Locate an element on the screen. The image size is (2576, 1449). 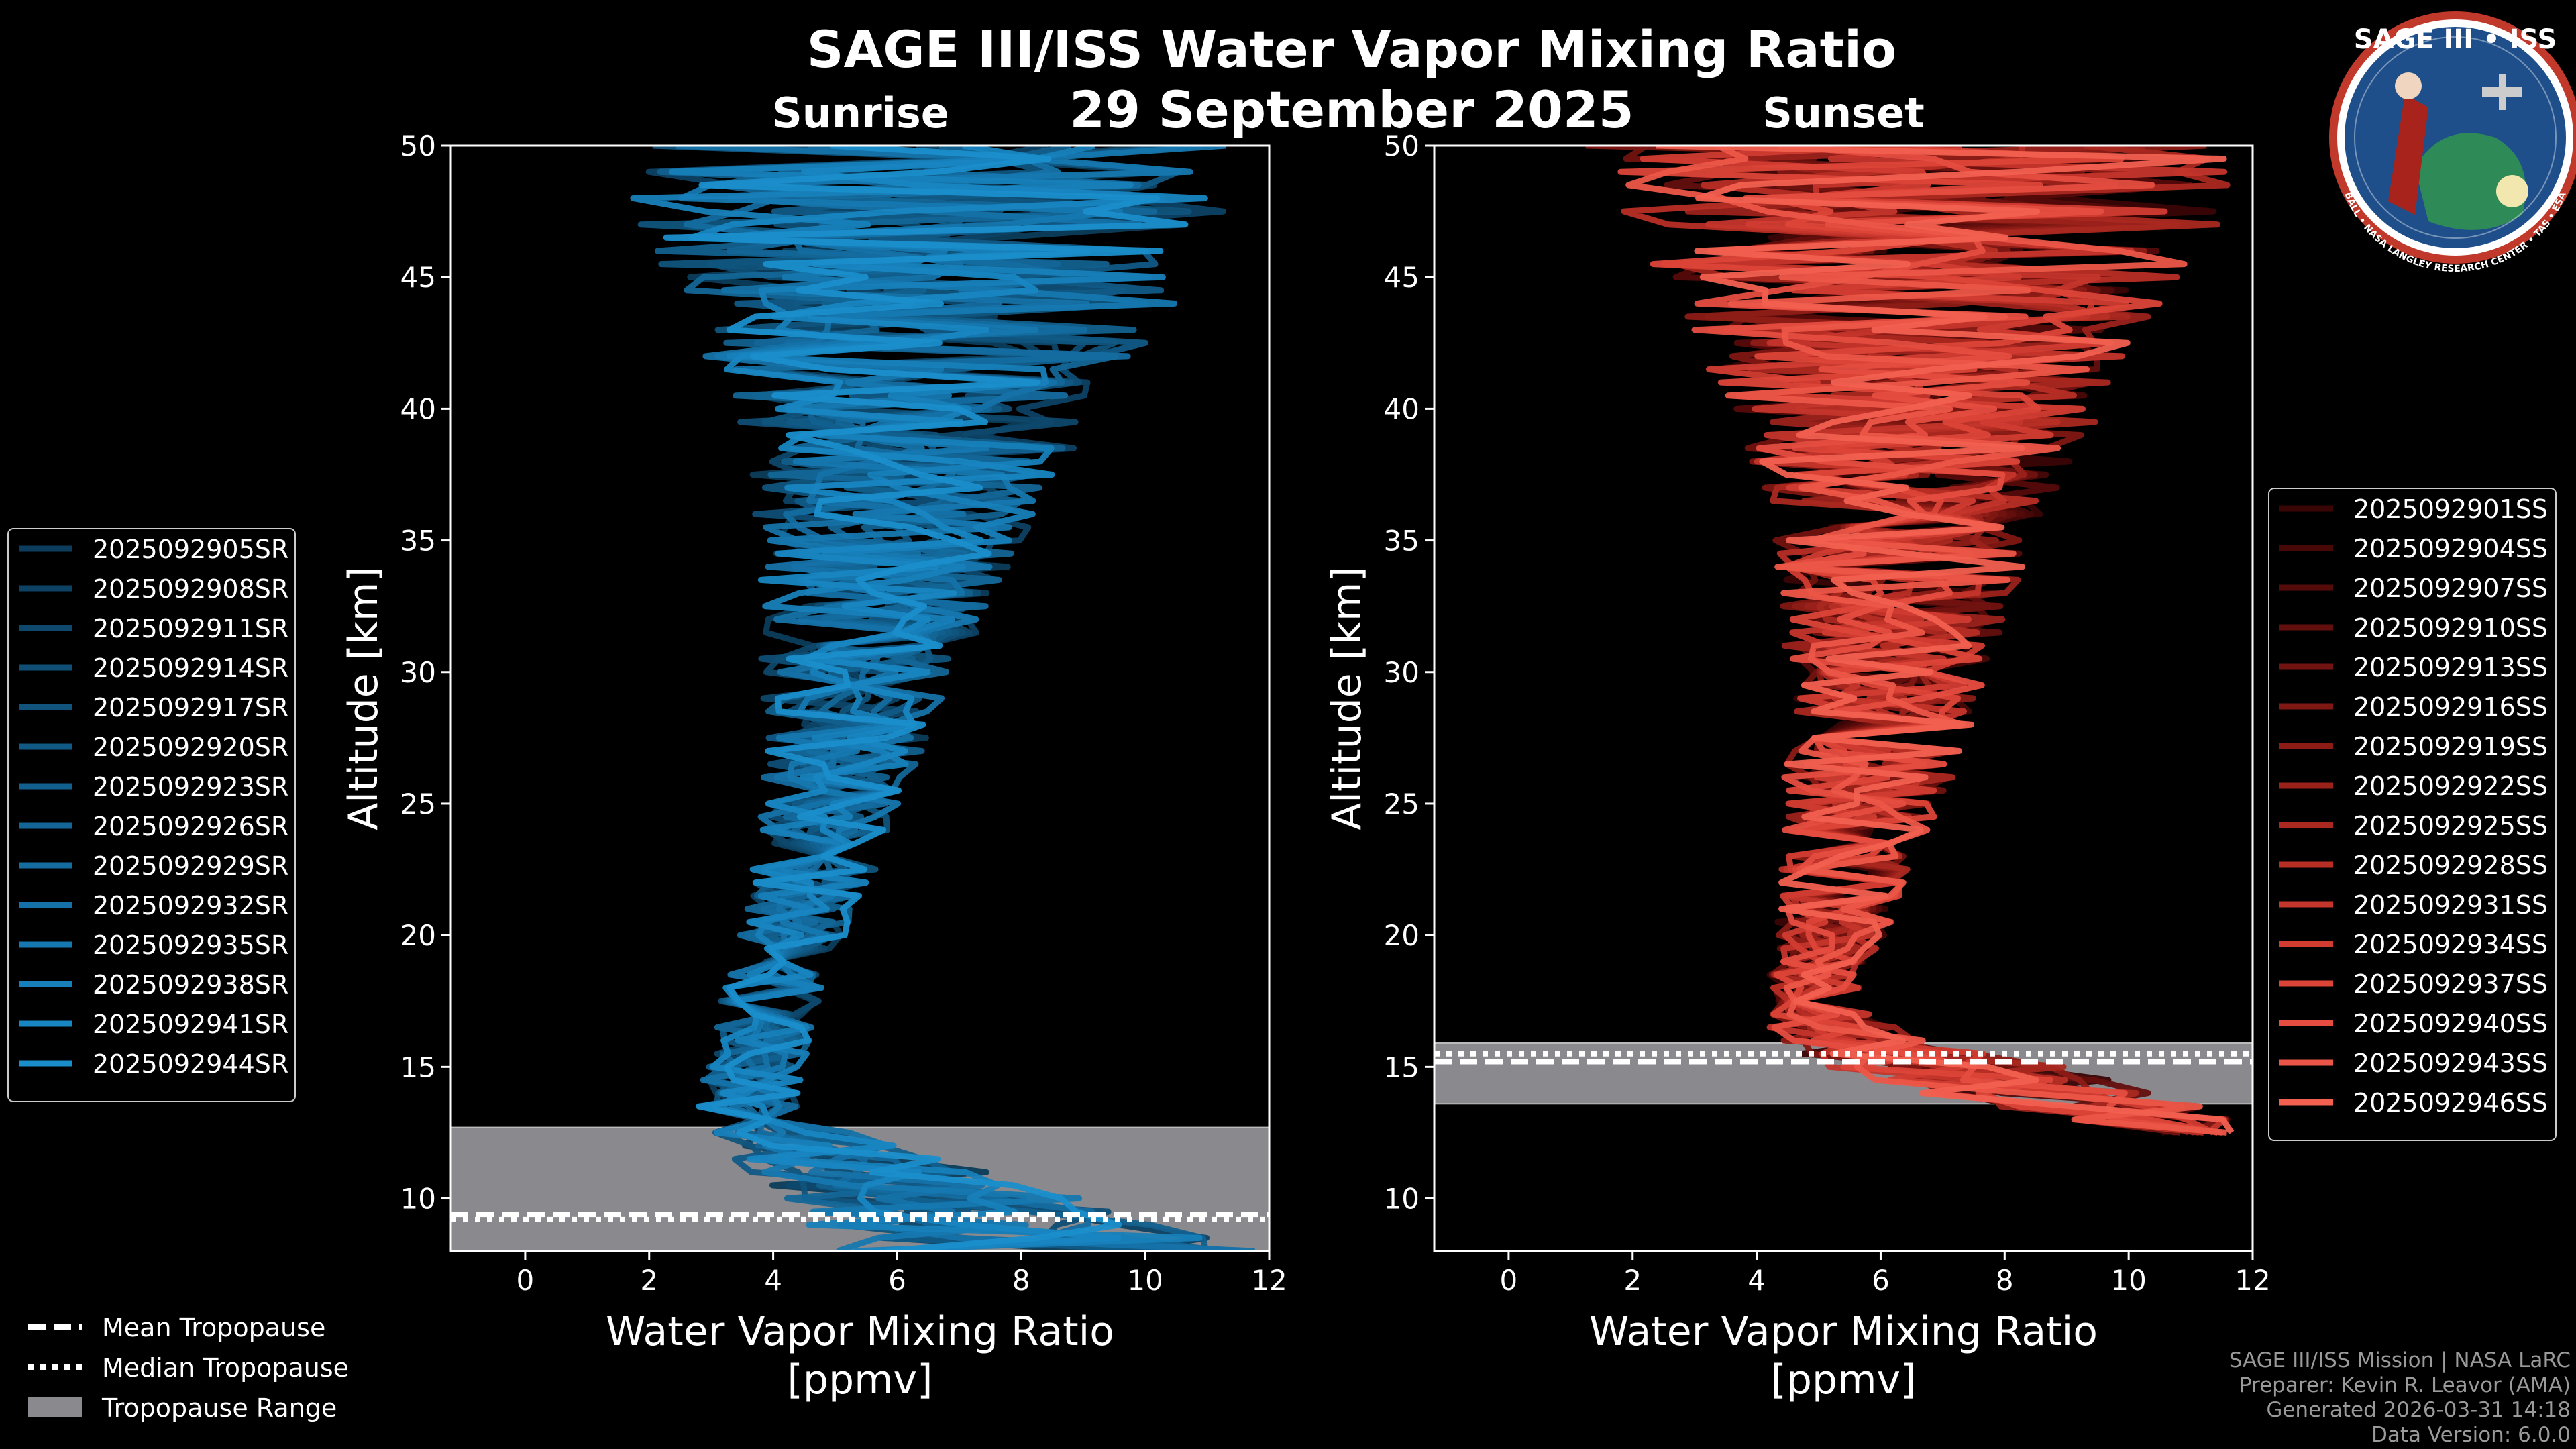
credit-preparer: Preparer: Kevin R. Leavor (AMA) is located at coordinates (2405, 1385).